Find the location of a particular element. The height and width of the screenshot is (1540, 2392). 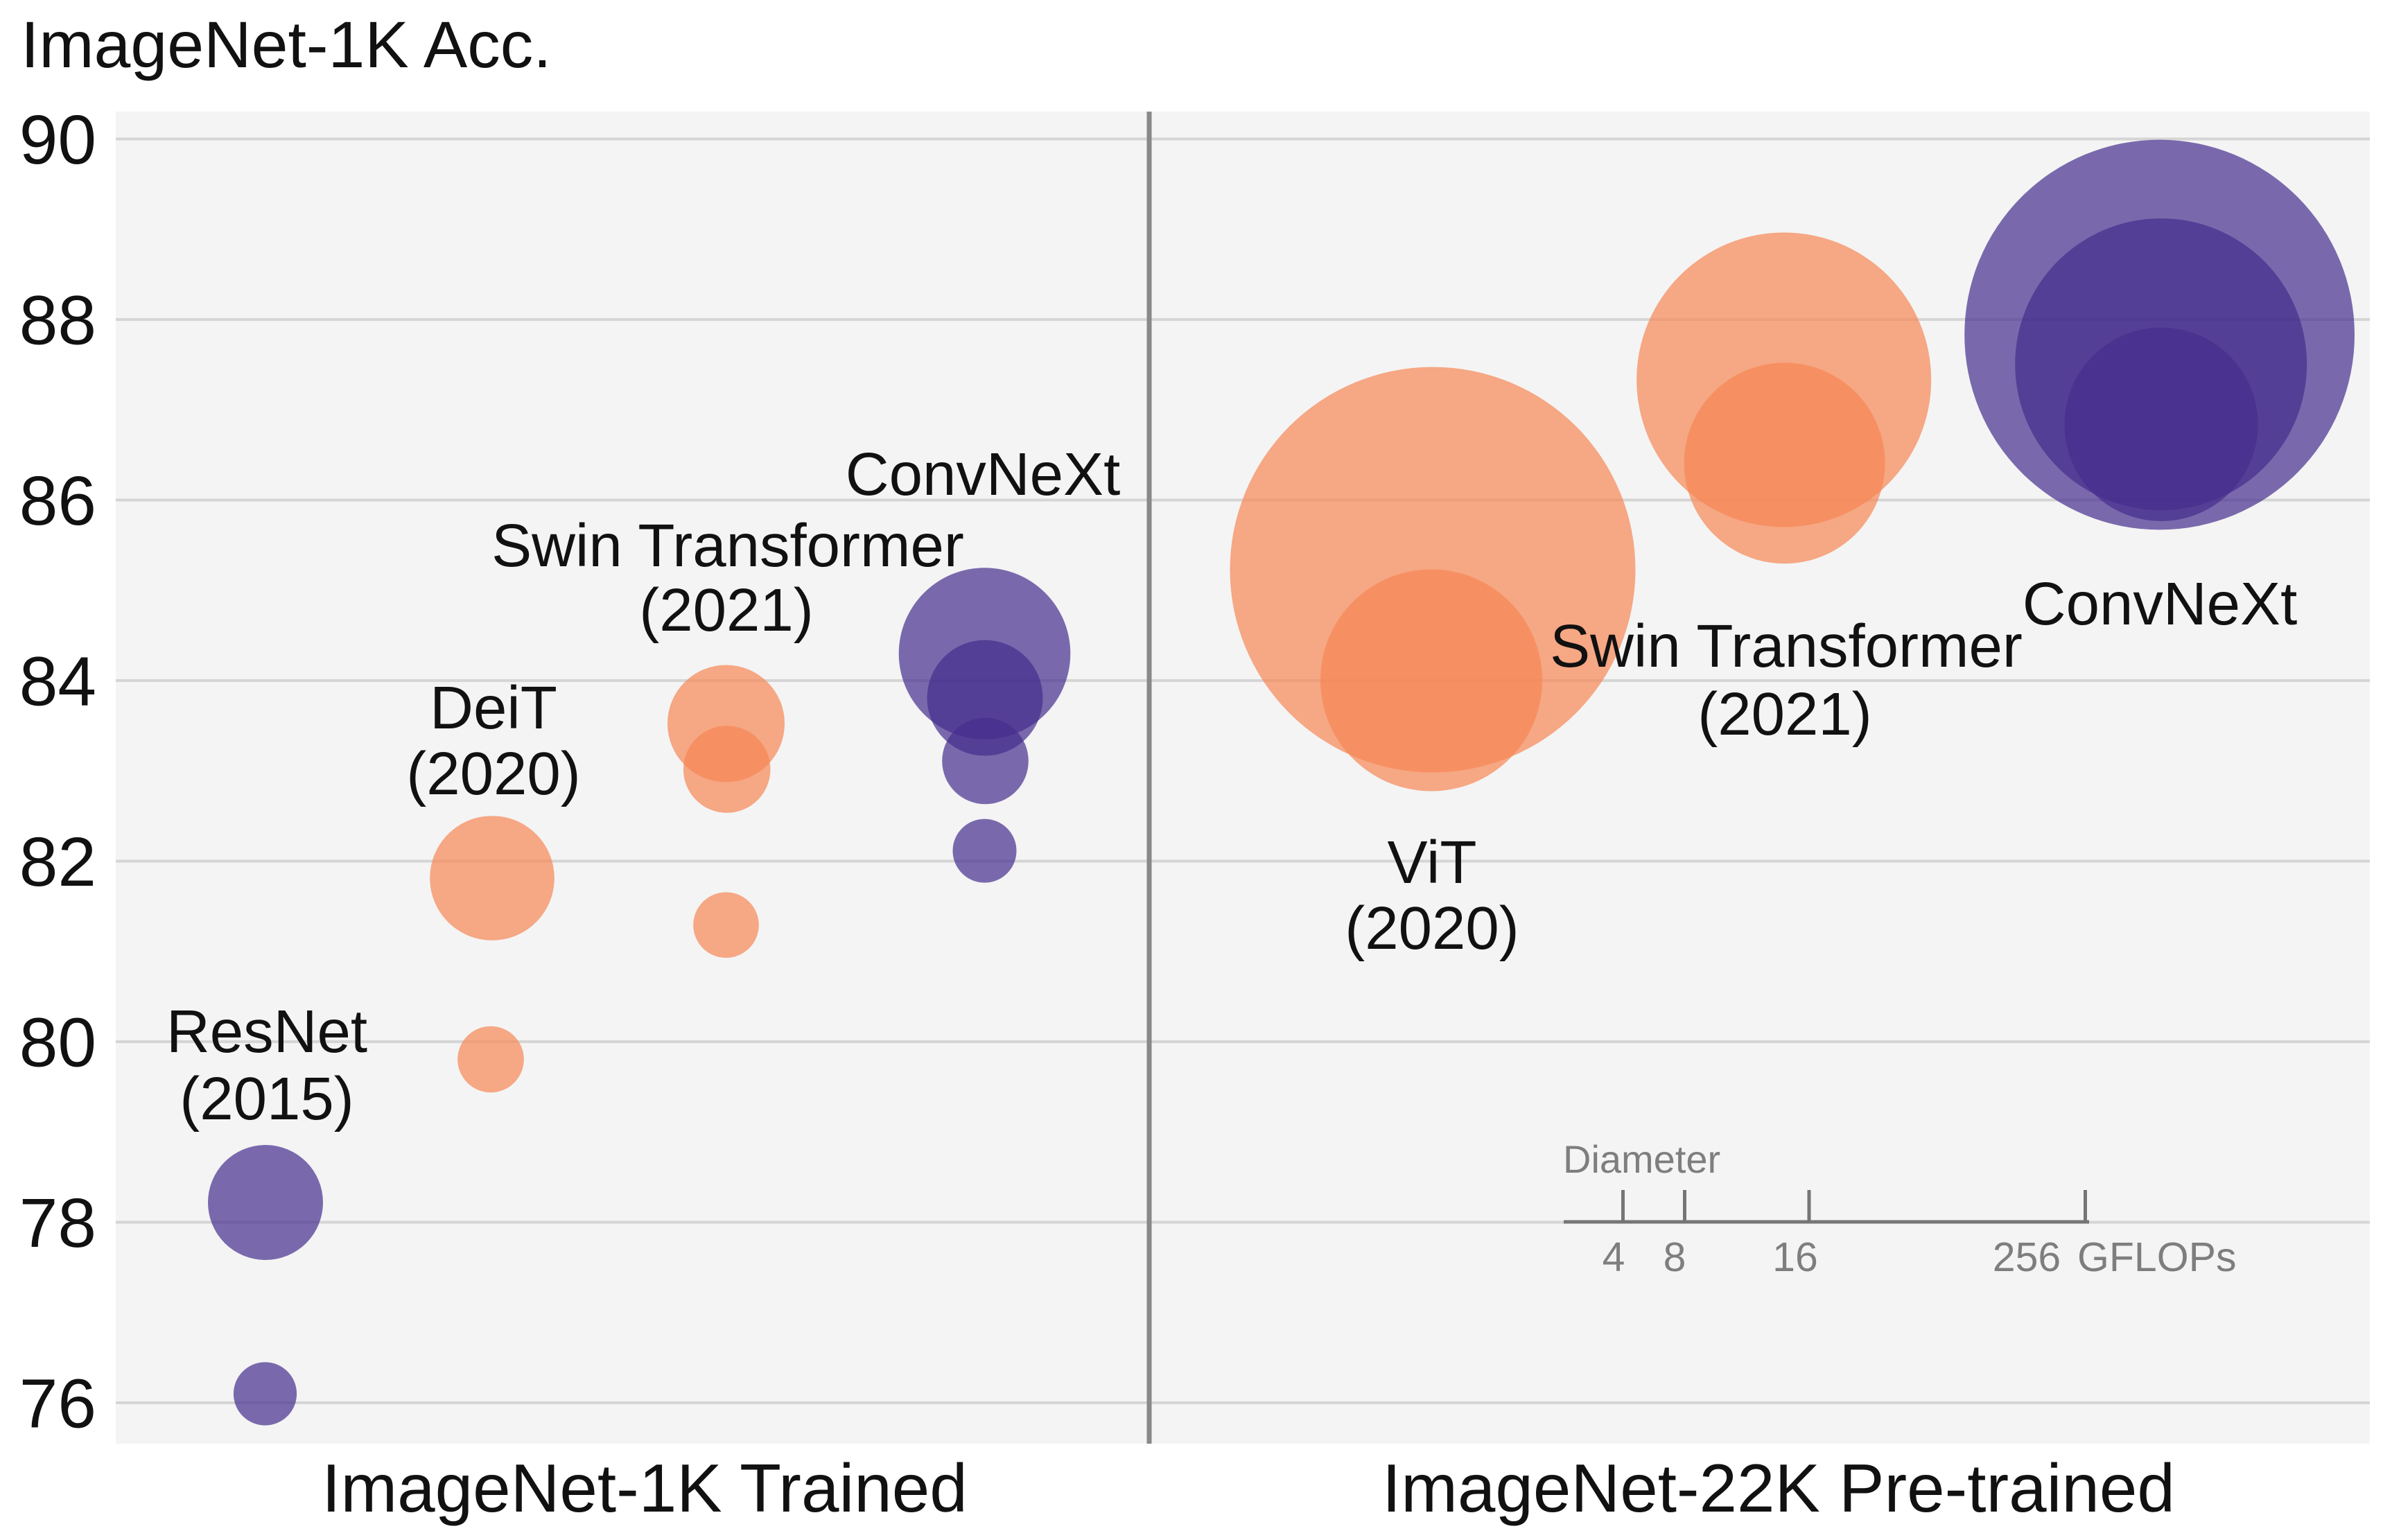

svg-text: ImageNet-1K Acc. is located at coordinates (287, 45).